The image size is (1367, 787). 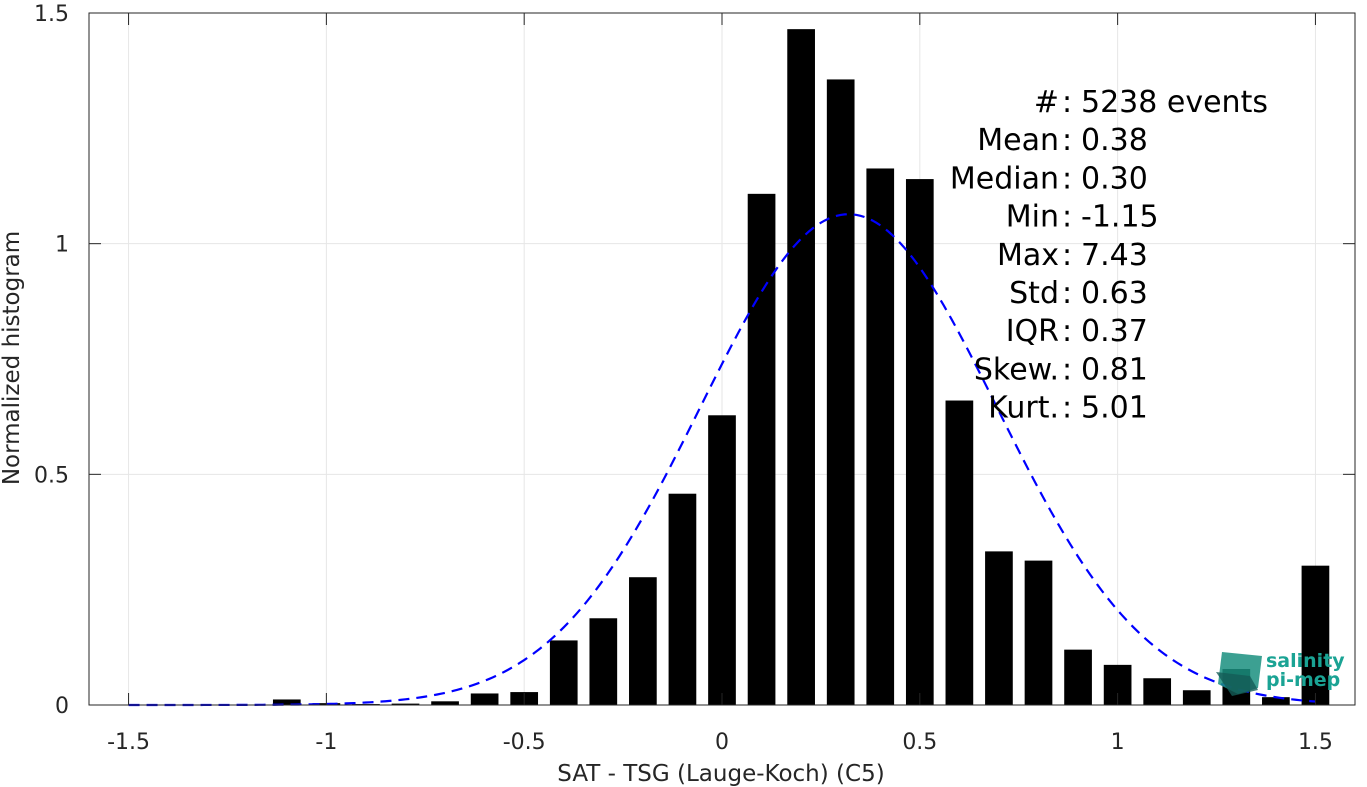 What do you see at coordinates (326, 742) in the screenshot?
I see `x-tick-label: -1` at bounding box center [326, 742].